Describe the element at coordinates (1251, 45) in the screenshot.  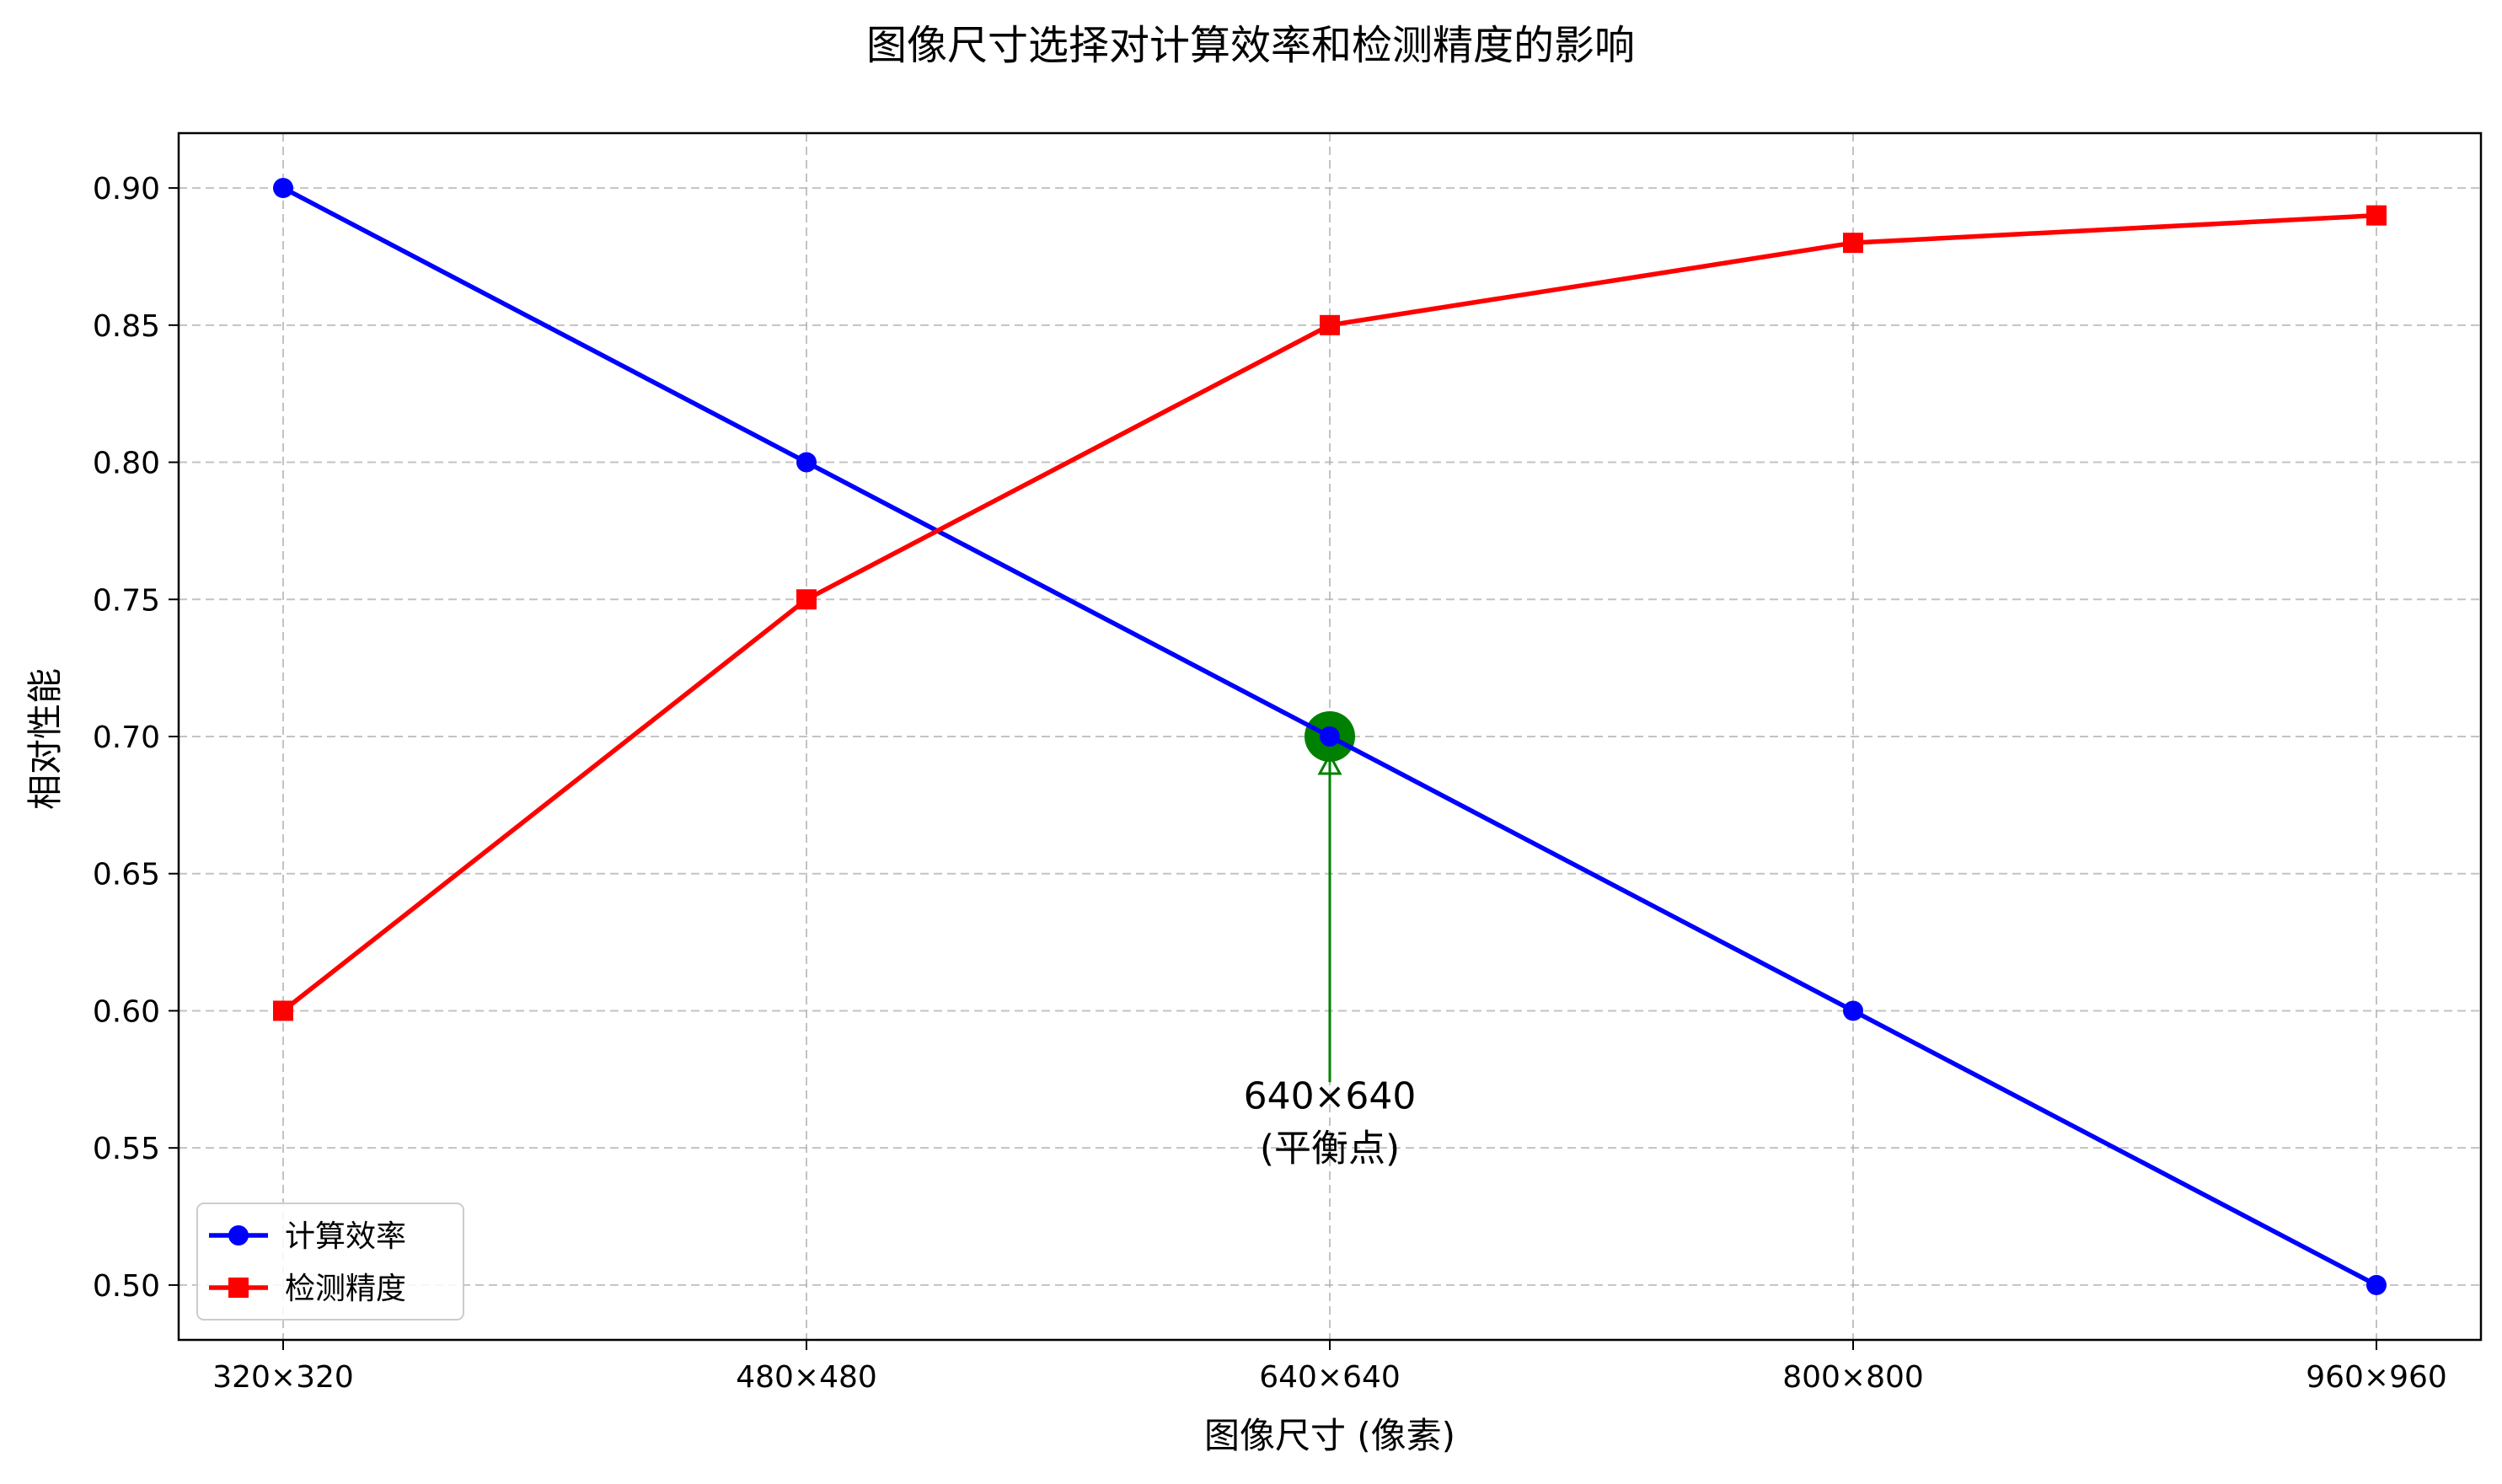
I see `chart-title: 图像尺寸选择对计算效率和检测精度的影响` at that location.